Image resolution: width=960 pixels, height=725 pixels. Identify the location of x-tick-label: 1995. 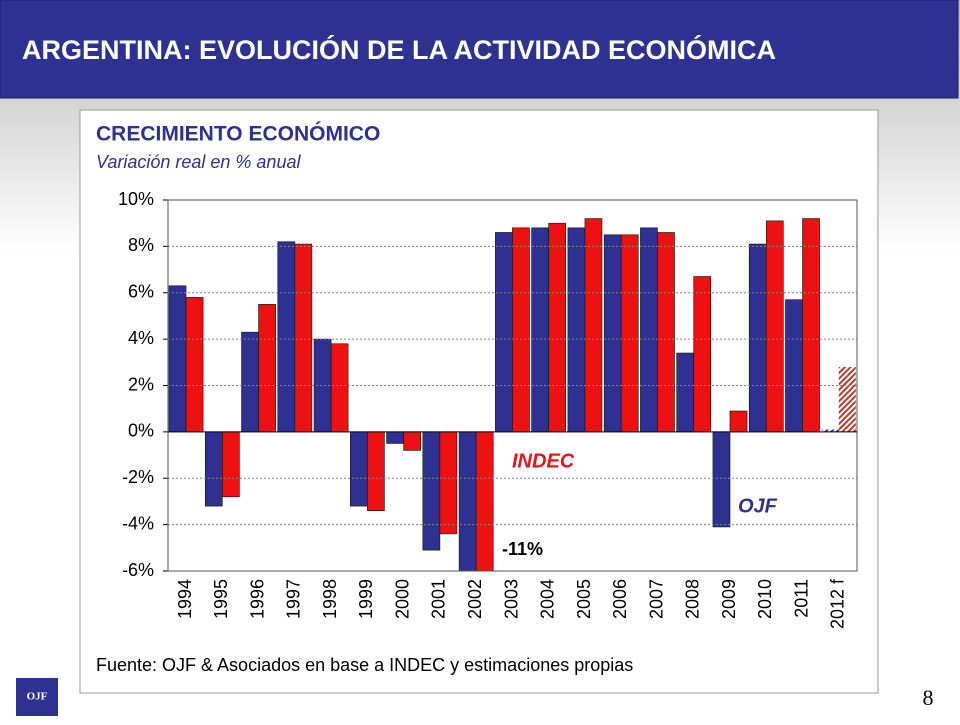
(221, 599).